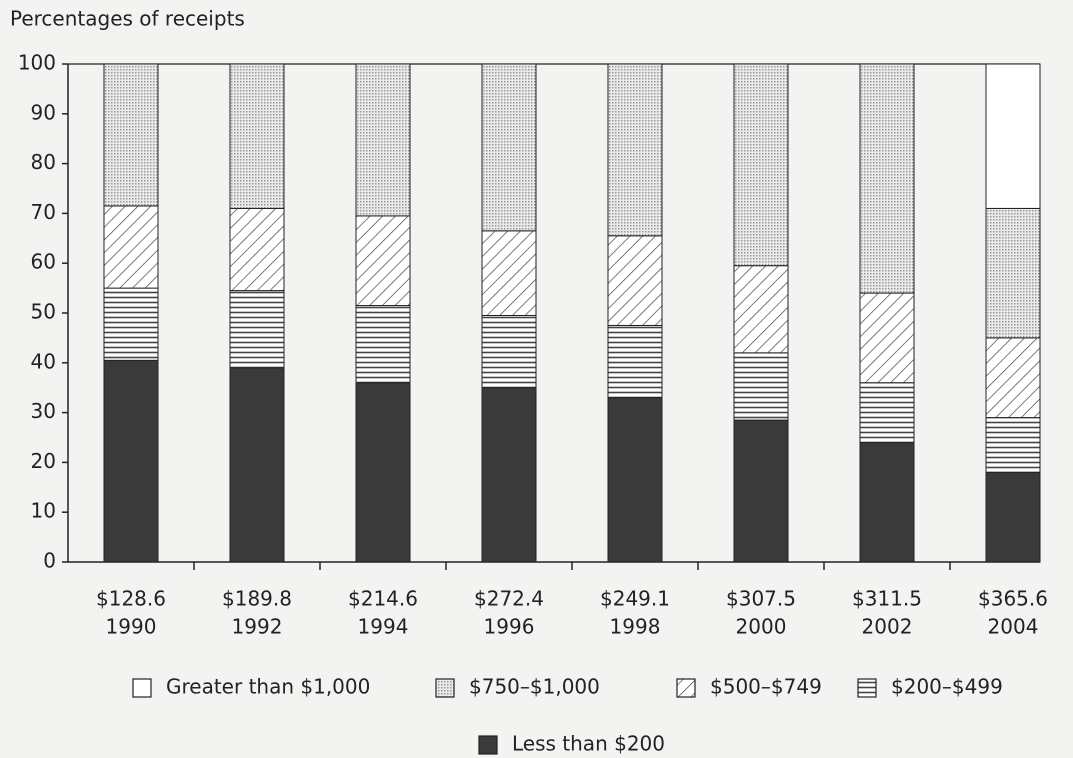 Image resolution: width=1073 pixels, height=758 pixels. Describe the element at coordinates (257, 627) in the screenshot. I see `x-tick-label: 1992` at that location.